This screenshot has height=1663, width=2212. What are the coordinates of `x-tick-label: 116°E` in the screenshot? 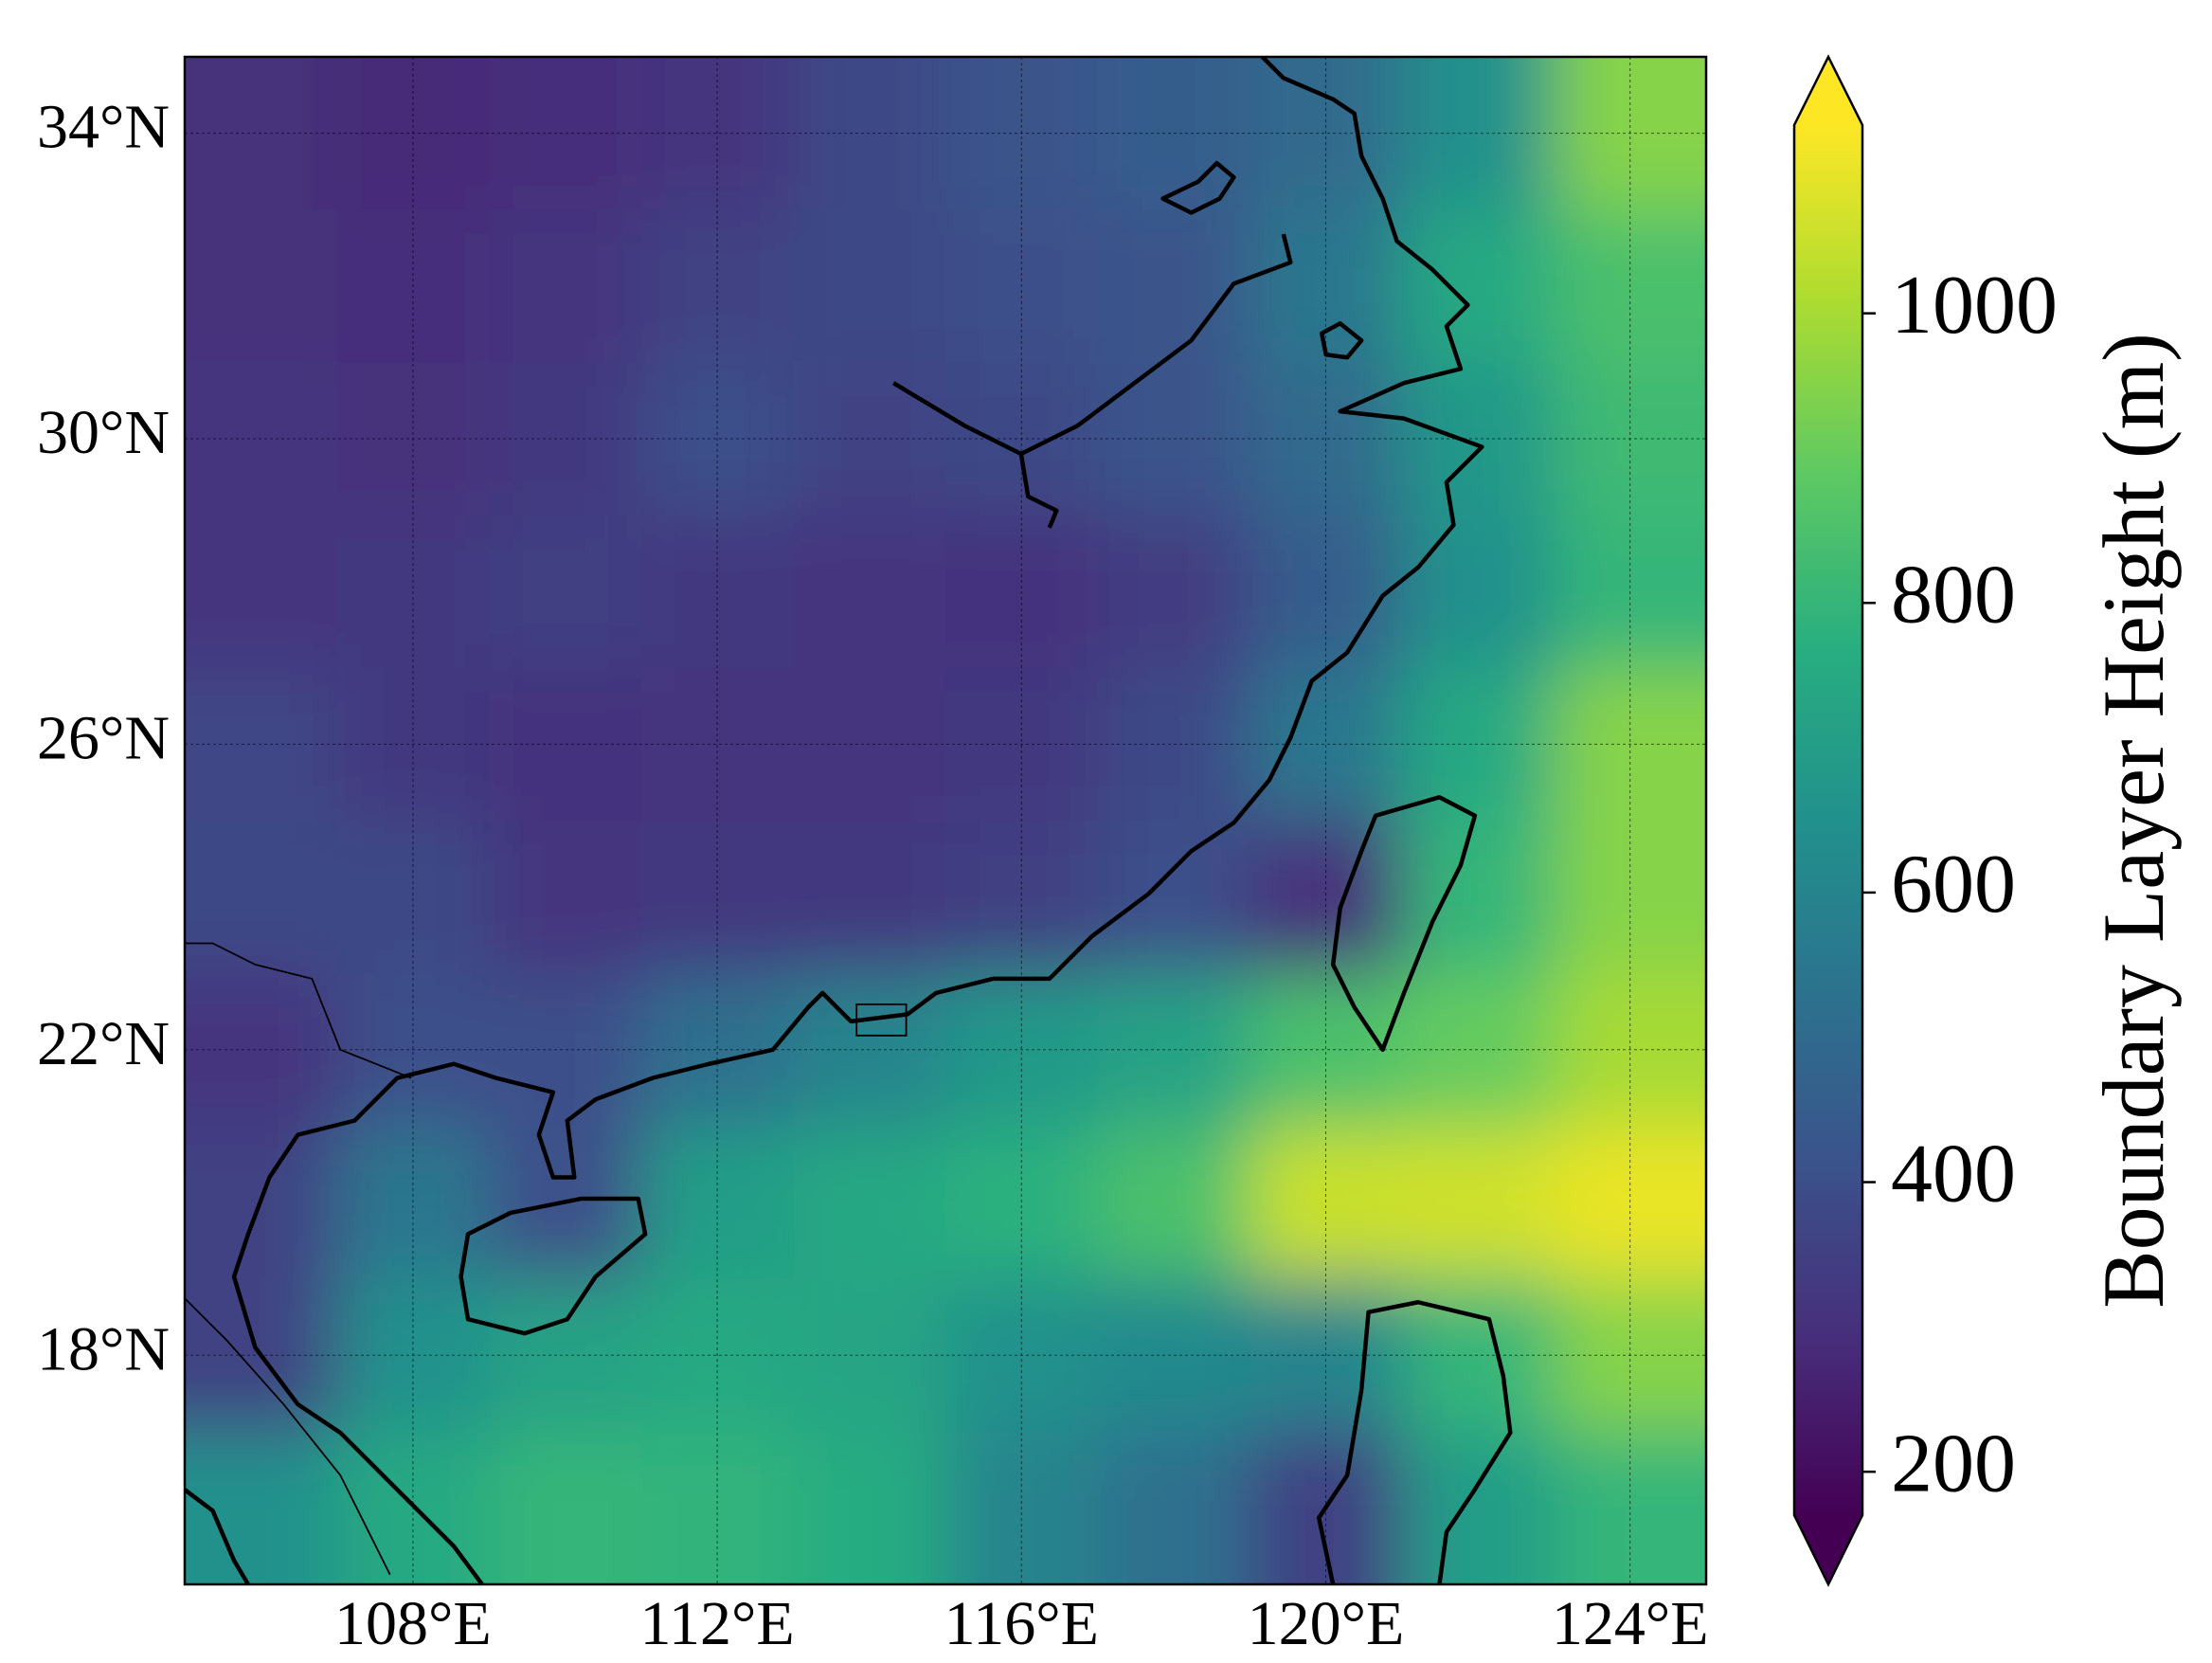 It's located at (1022, 1623).